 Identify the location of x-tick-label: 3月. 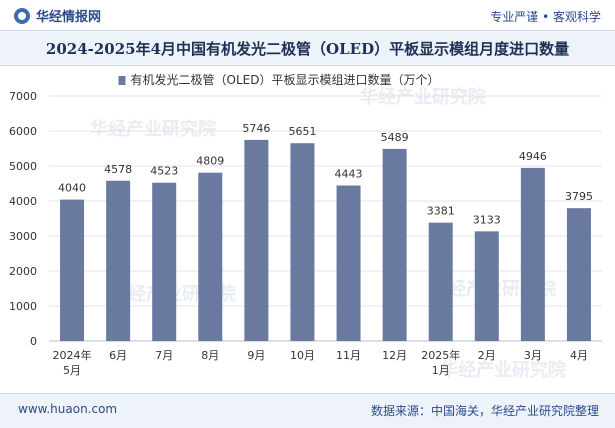
(533, 355).